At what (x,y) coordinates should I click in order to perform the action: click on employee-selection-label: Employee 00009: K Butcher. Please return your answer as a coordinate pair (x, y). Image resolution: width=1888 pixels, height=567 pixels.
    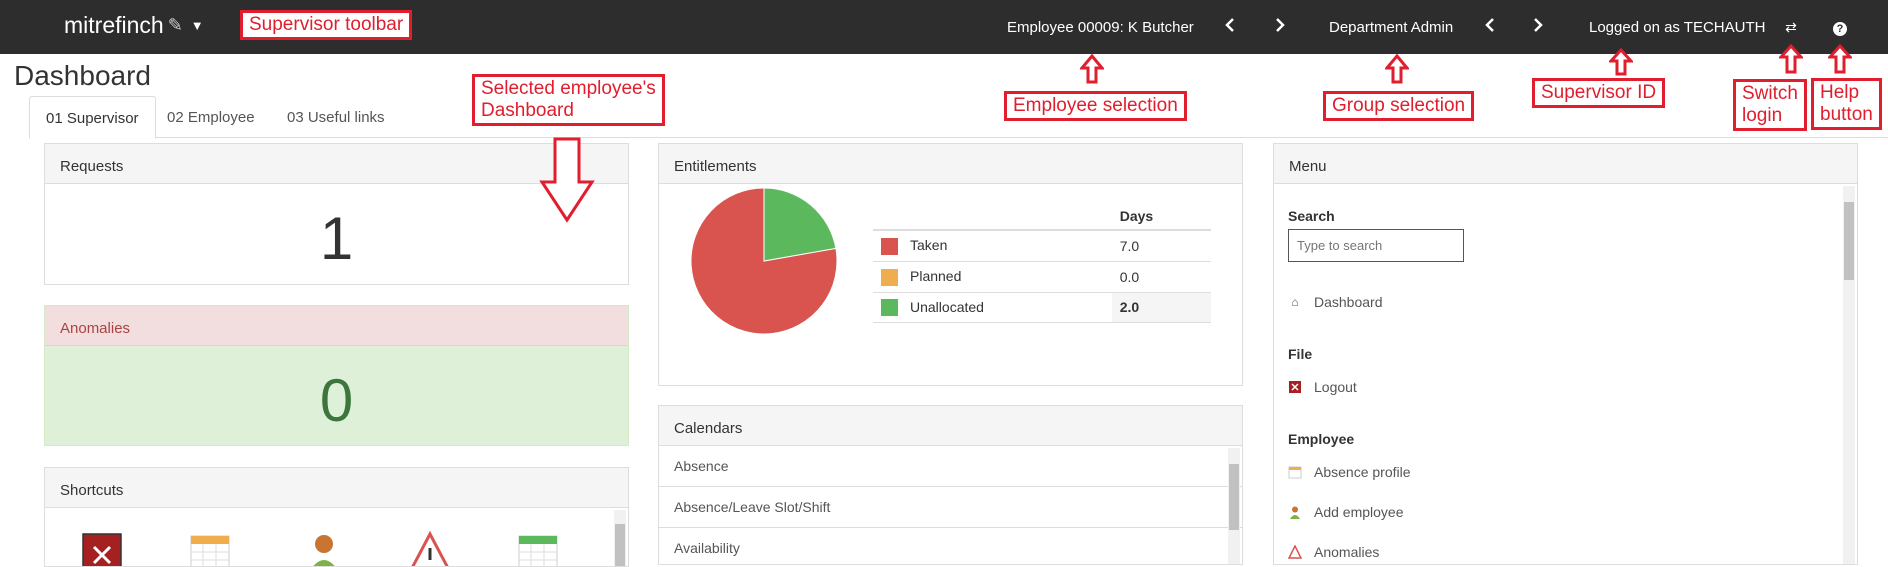
    Looking at the image, I should click on (1100, 27).